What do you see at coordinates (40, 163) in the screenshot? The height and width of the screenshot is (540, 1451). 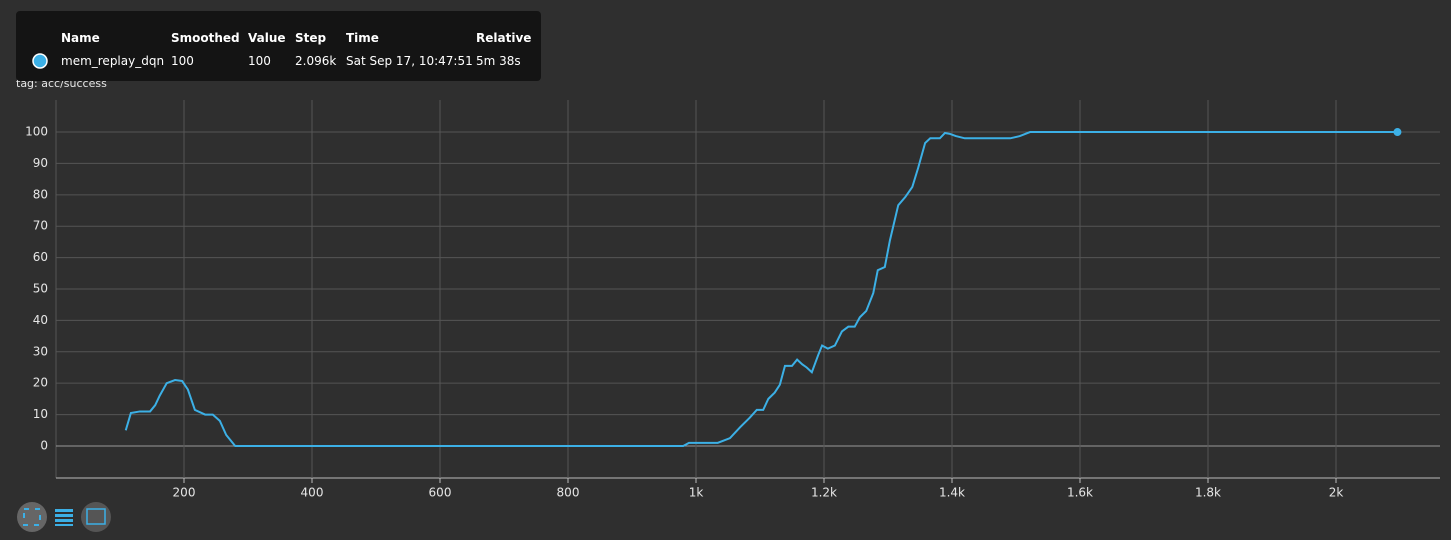 I see `y-tick-label: 90` at bounding box center [40, 163].